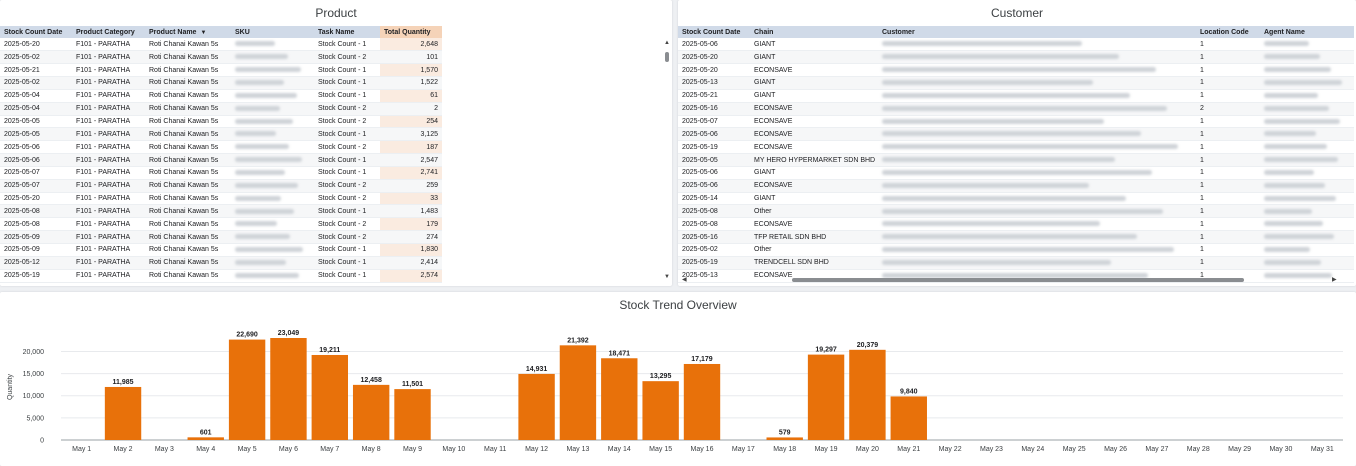  What do you see at coordinates (684, 280) in the screenshot?
I see `scroll-left-arrow-icon: ◀` at bounding box center [684, 280].